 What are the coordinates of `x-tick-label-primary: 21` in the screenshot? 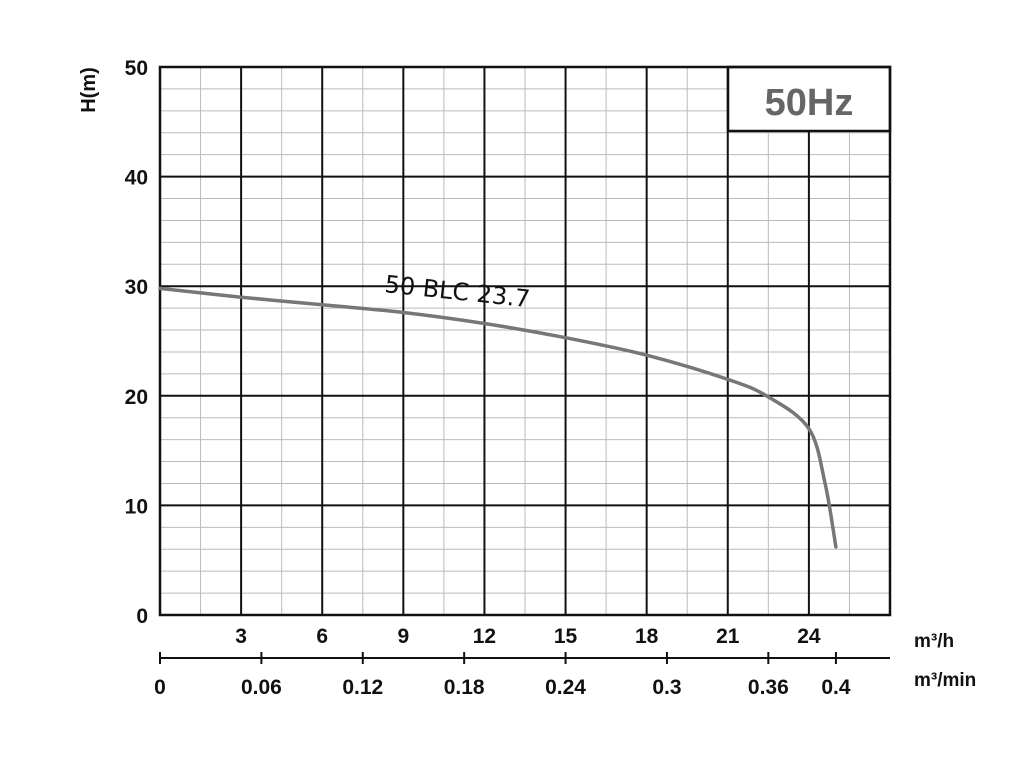 It's located at (728, 636).